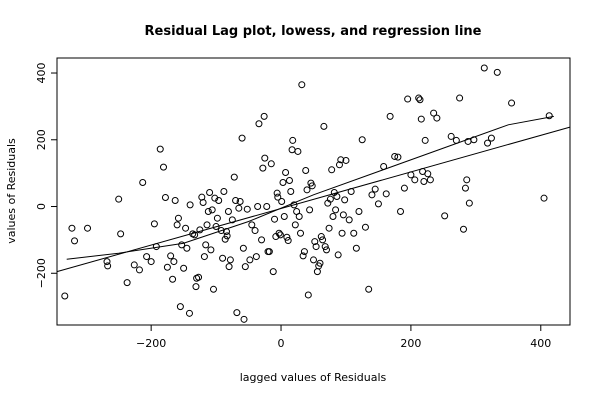  Describe the element at coordinates (151, 343) in the screenshot. I see `x-tick-label: −200` at that location.